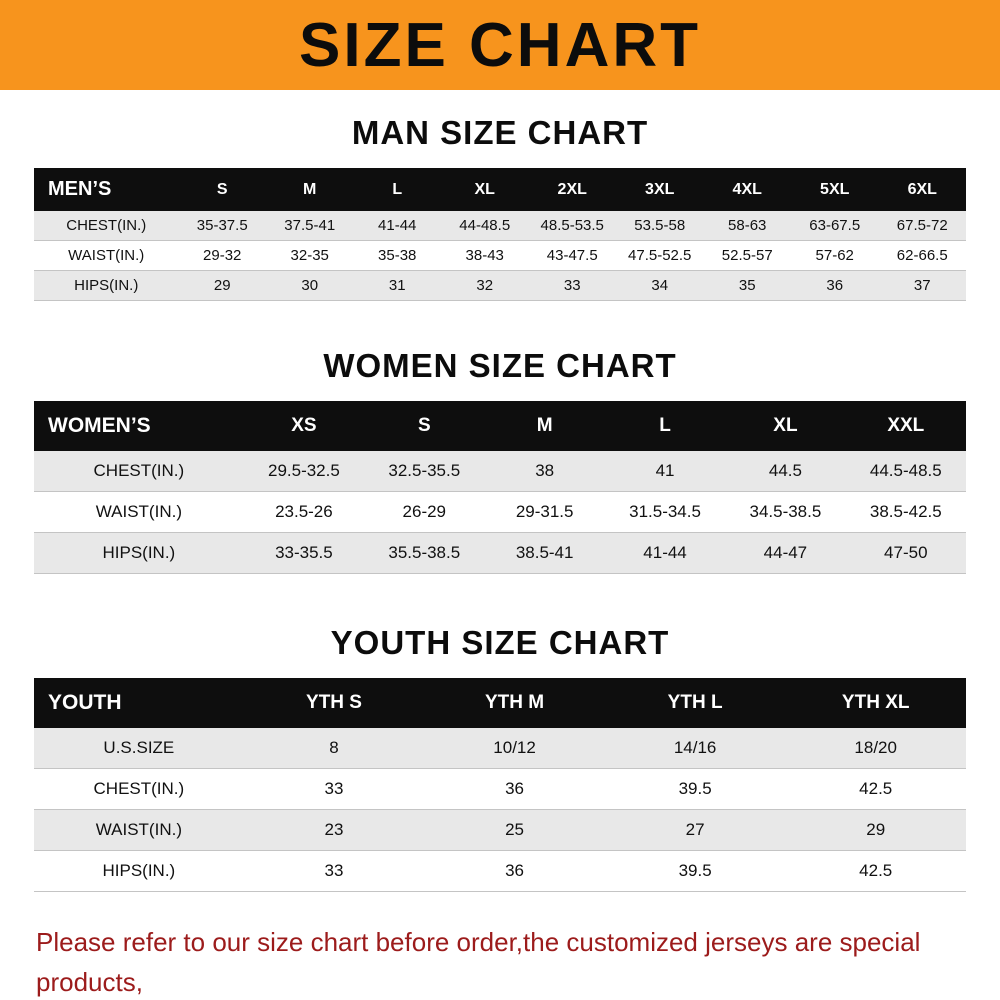 The width and height of the screenshot is (1000, 1000). Describe the element at coordinates (304, 511) in the screenshot. I see `value-cell: 23.5-26` at that location.